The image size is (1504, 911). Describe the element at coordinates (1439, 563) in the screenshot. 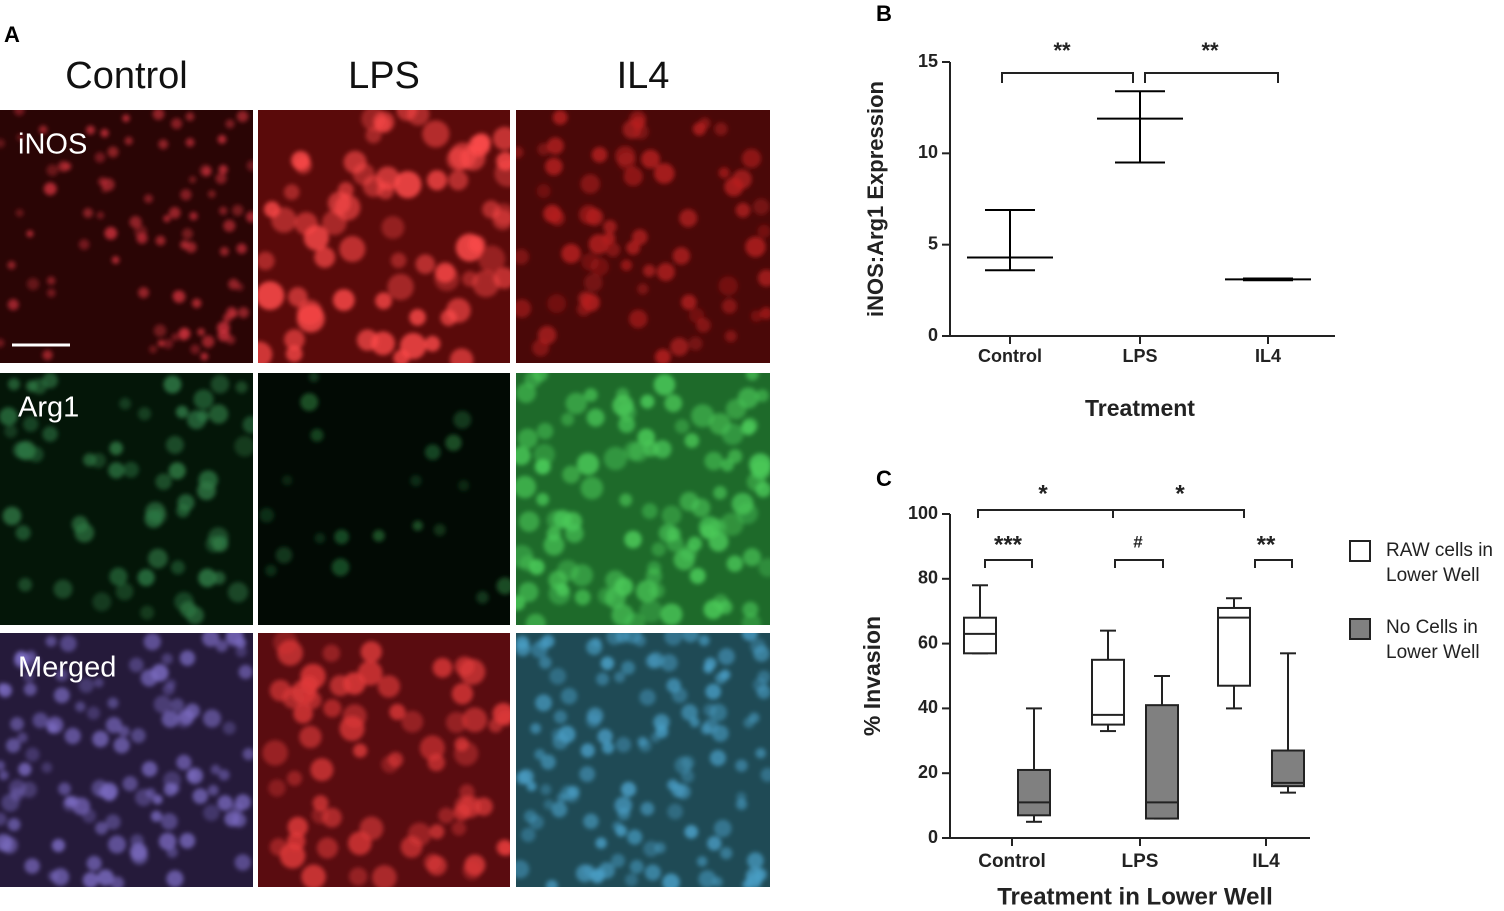

I see `legend-label: RAW cells in Lower Well` at that location.